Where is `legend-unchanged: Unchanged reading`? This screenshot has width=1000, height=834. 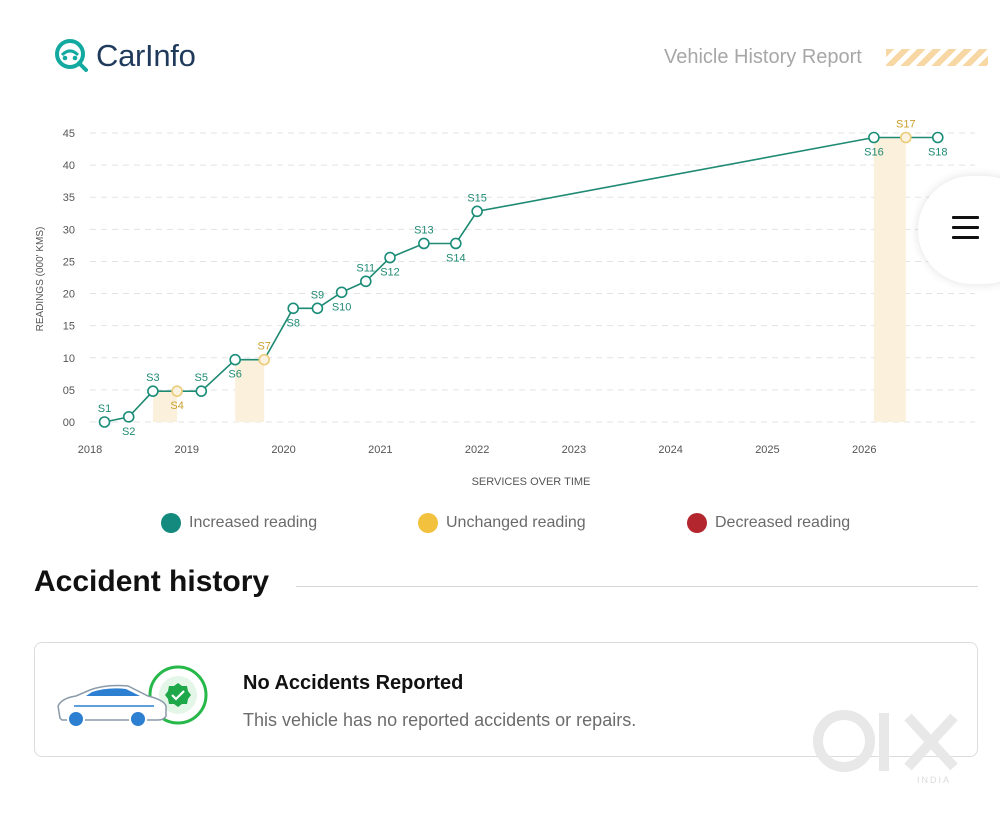
legend-unchanged: Unchanged reading is located at coordinates (502, 523).